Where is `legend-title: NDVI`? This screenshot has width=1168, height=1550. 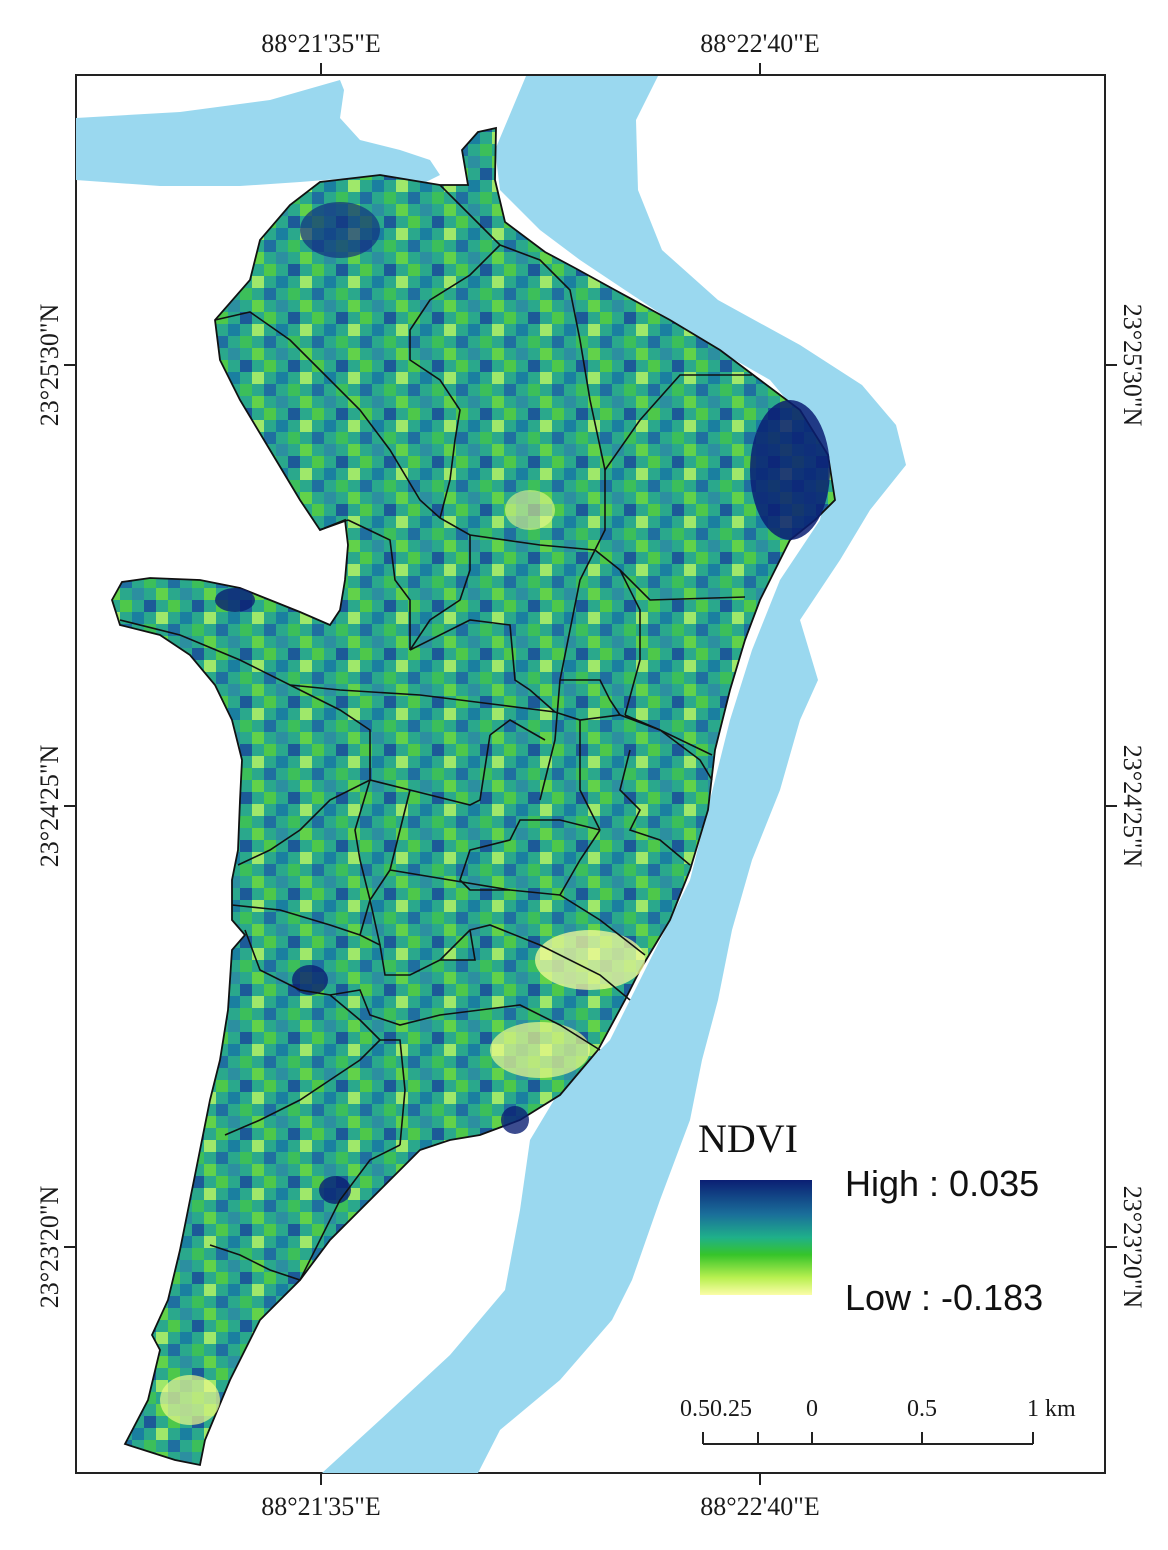
legend-title: NDVI is located at coordinates (748, 1138).